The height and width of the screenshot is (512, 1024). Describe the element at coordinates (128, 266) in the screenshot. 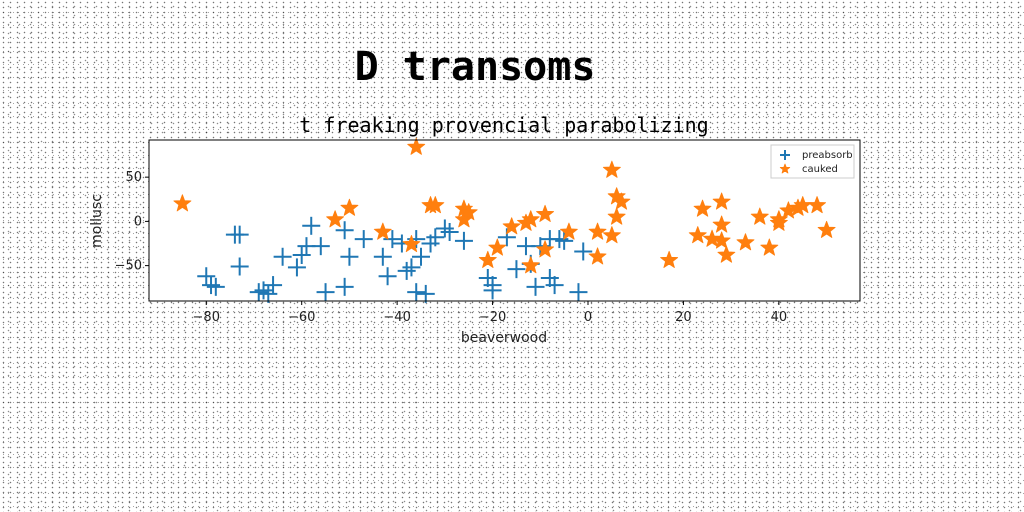

I see `y-tick-label: −50` at that location.